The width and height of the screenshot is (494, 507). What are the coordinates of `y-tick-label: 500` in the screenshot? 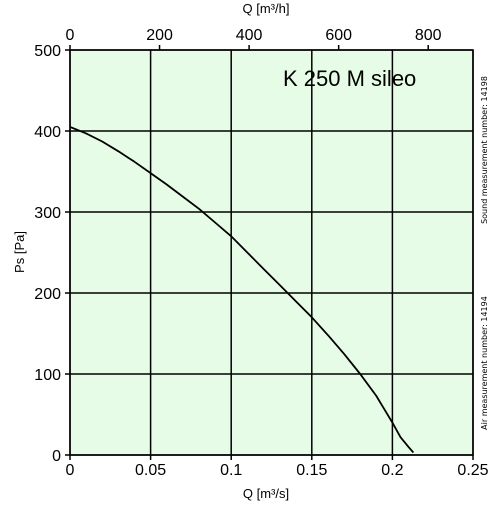 It's located at (47, 51).